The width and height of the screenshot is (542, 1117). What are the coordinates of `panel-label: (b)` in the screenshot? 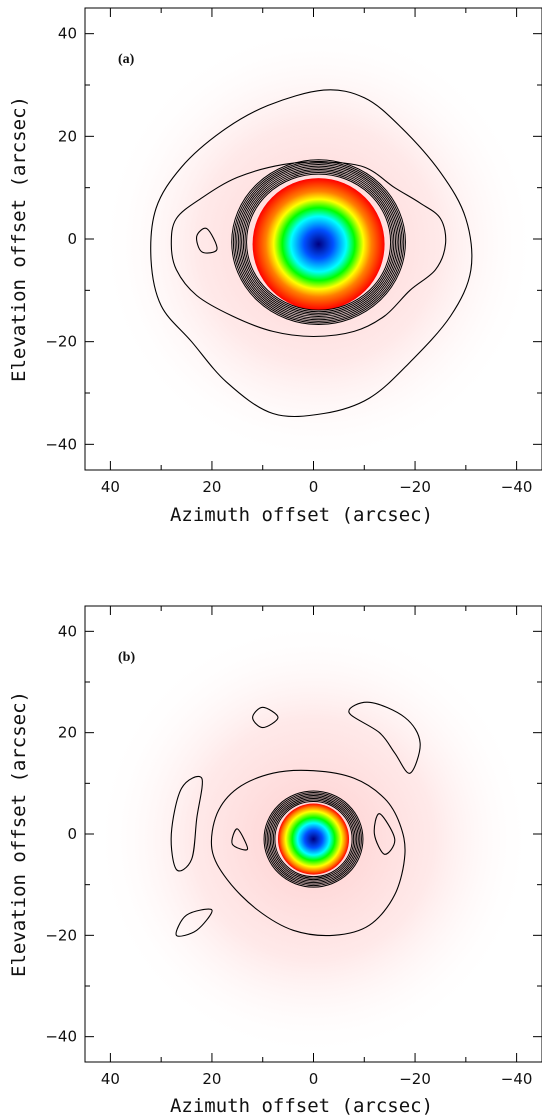 It's located at (126, 657).